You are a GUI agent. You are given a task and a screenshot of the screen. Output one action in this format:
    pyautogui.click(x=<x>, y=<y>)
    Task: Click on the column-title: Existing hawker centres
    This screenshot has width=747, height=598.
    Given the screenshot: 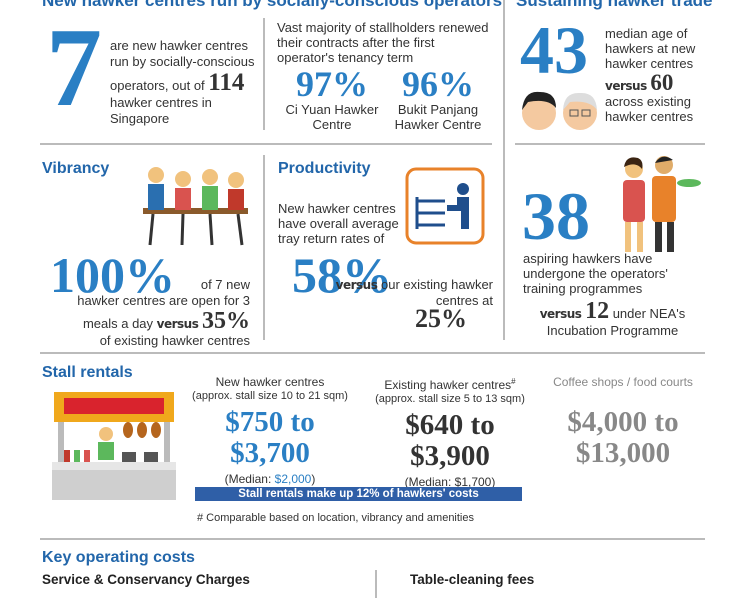 What is the action you would take?
    pyautogui.click(x=448, y=385)
    